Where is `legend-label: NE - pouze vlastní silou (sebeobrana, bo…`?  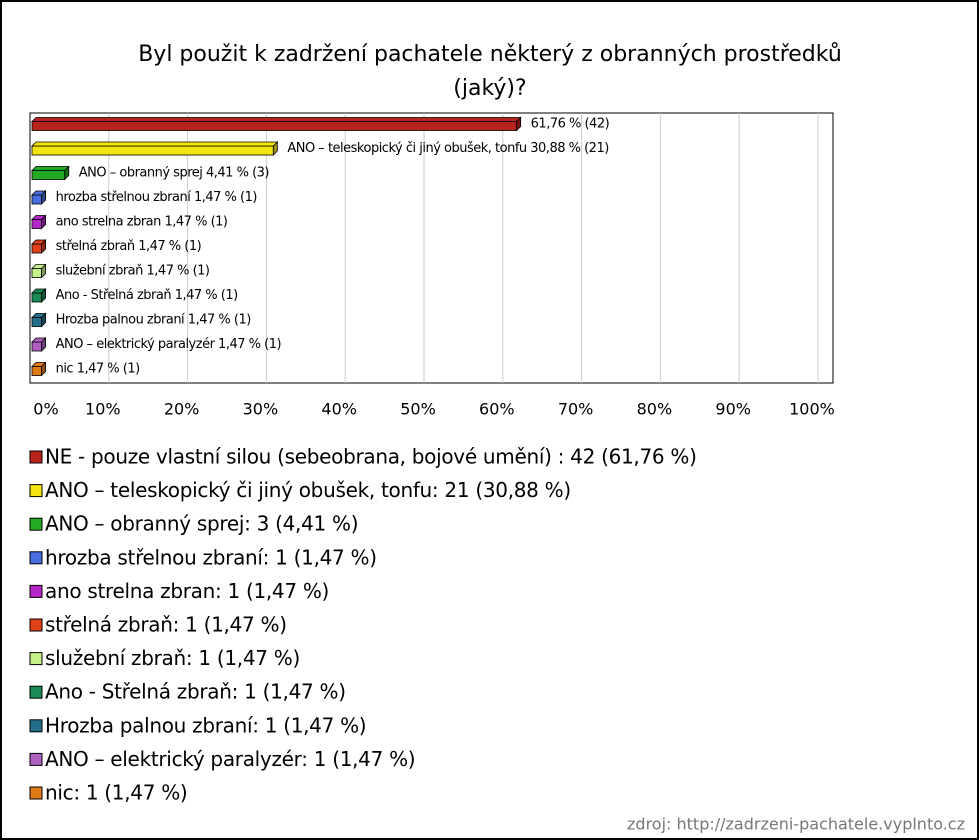 legend-label: NE - pouze vlastní silou (sebeobrana, bo… is located at coordinates (371, 457).